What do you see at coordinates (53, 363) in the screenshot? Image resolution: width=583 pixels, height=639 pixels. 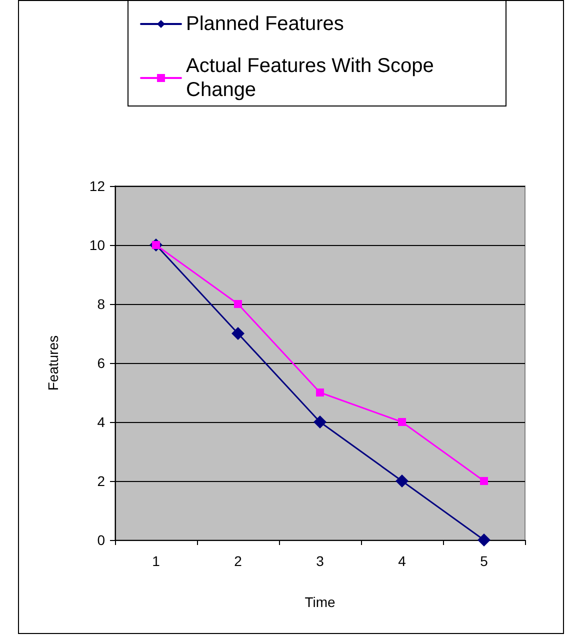 I see `y-axis-title: Features` at bounding box center [53, 363].